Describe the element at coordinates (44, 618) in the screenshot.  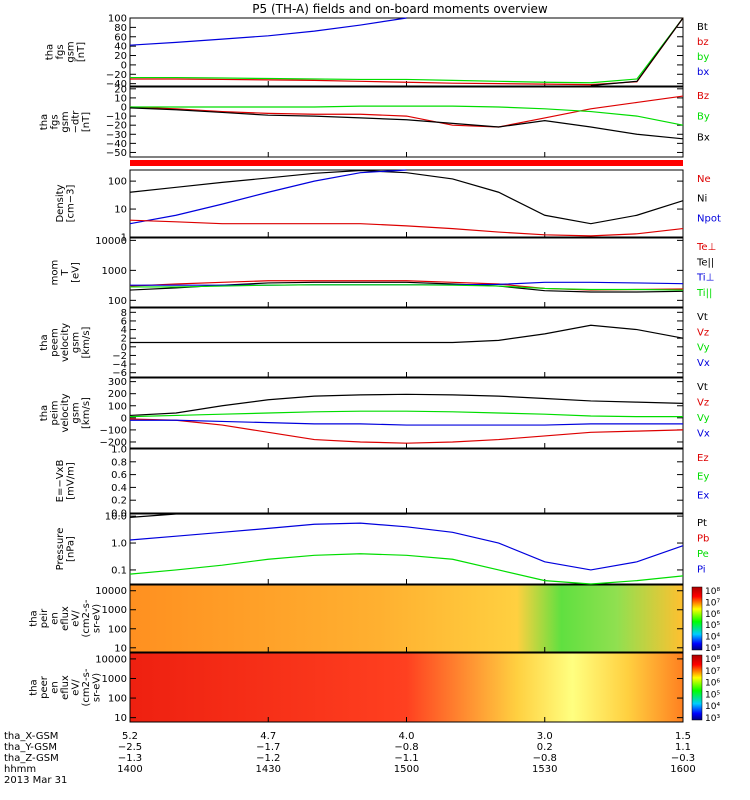
I see `y-axis-label: peir` at that location.